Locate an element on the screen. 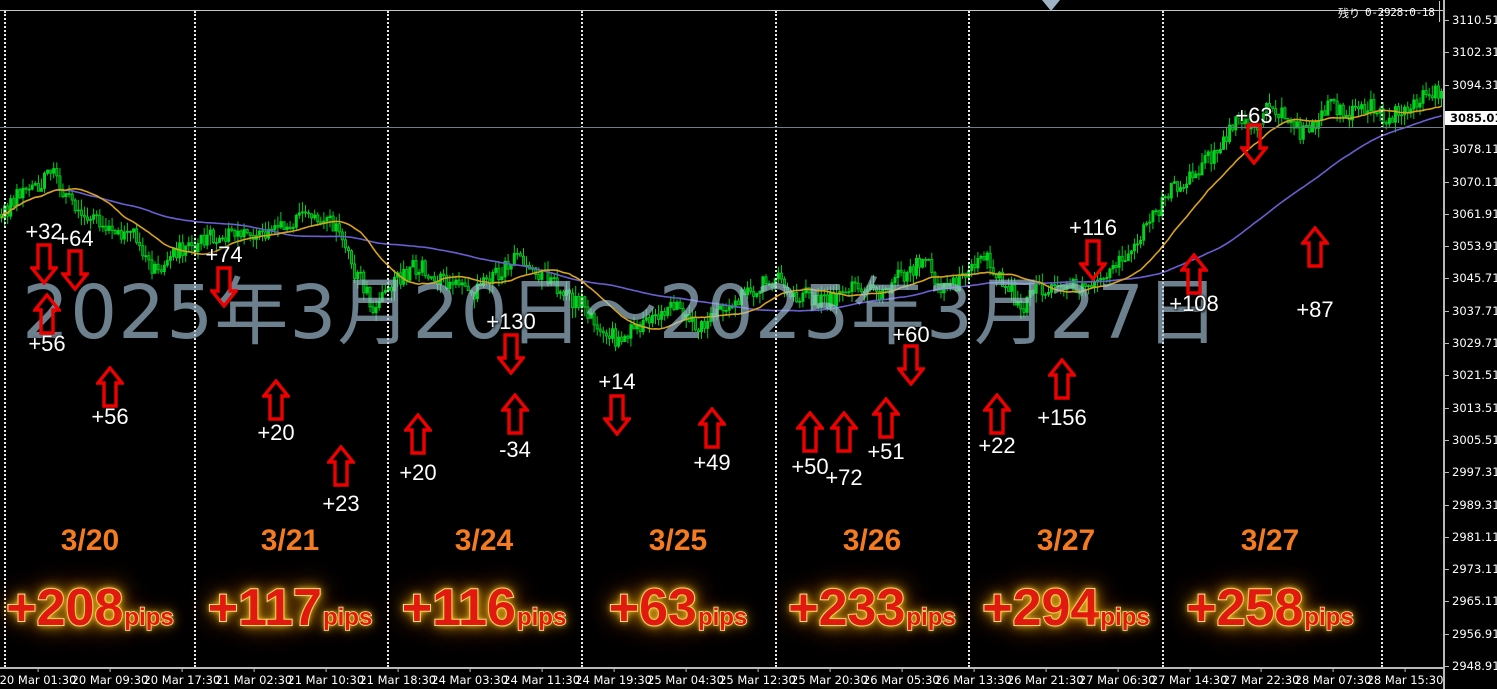 The width and height of the screenshot is (1497, 689). price-tick-label: 3070.11 is located at coordinates (1471, 182).